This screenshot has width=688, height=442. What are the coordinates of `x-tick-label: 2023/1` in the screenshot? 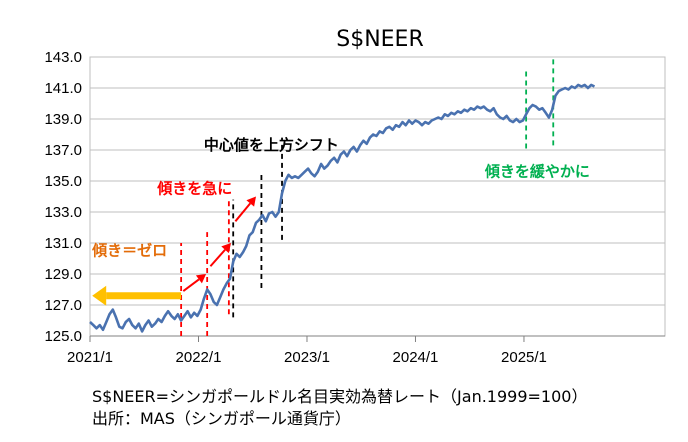 It's located at (307, 357).